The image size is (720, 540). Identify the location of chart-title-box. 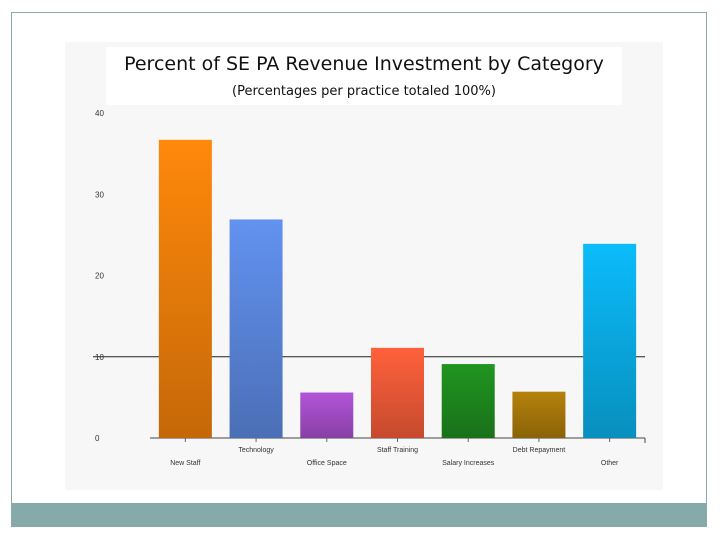
(364, 76).